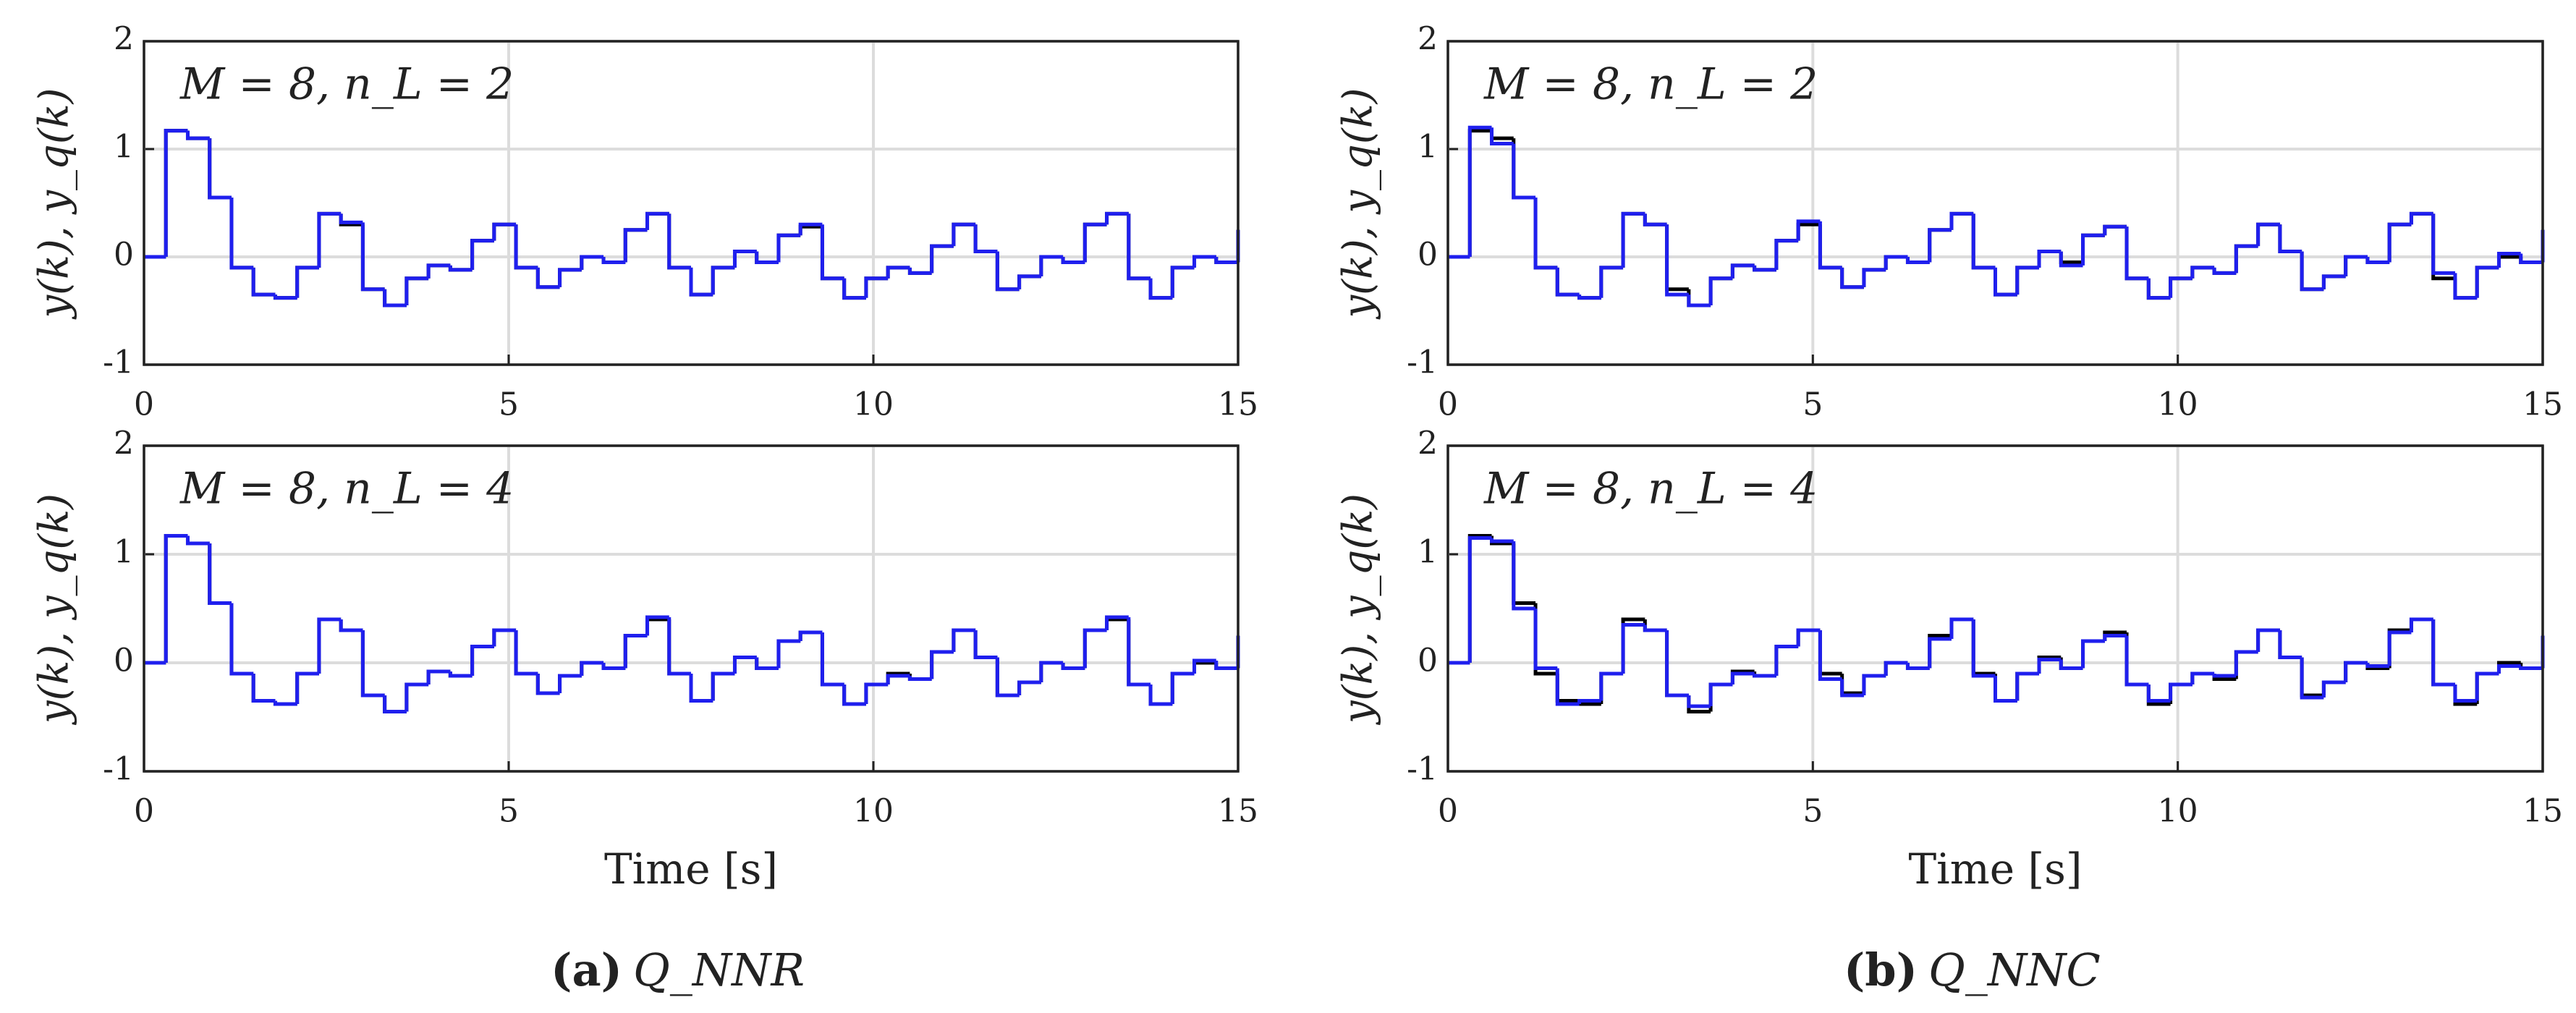  What do you see at coordinates (2014, 970) in the screenshot?
I see `caption-text: Q_NNC` at bounding box center [2014, 970].